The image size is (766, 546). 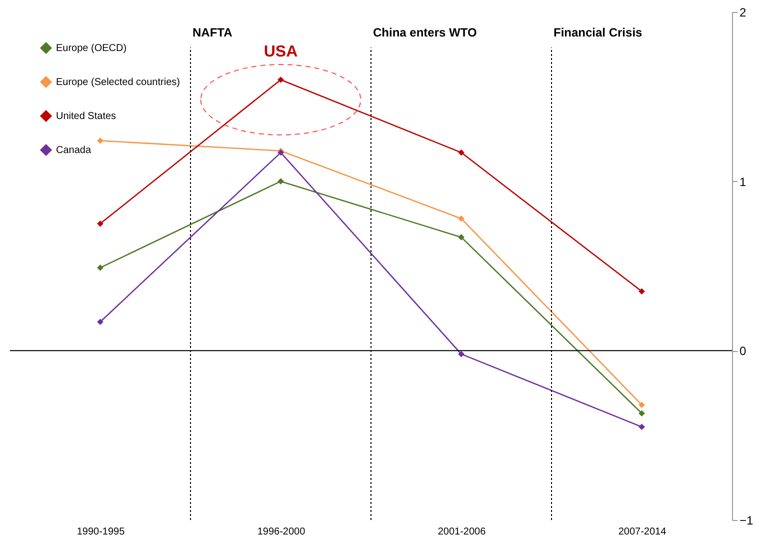 I want to click on legend-label: Europe (Selected countries), so click(x=118, y=82).